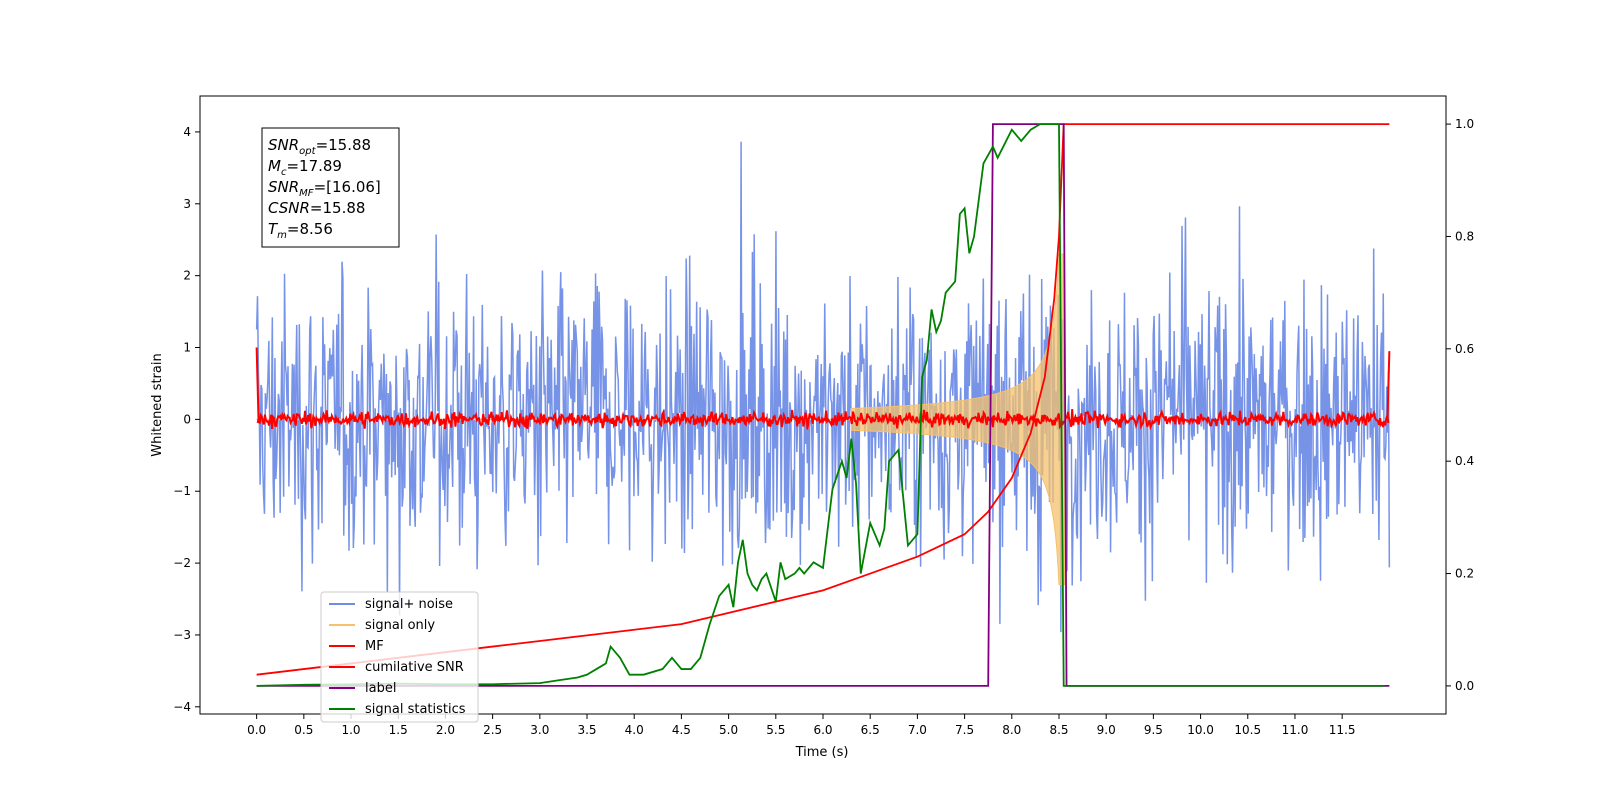  I want to click on x-tick-label: 3.0, so click(539, 730).